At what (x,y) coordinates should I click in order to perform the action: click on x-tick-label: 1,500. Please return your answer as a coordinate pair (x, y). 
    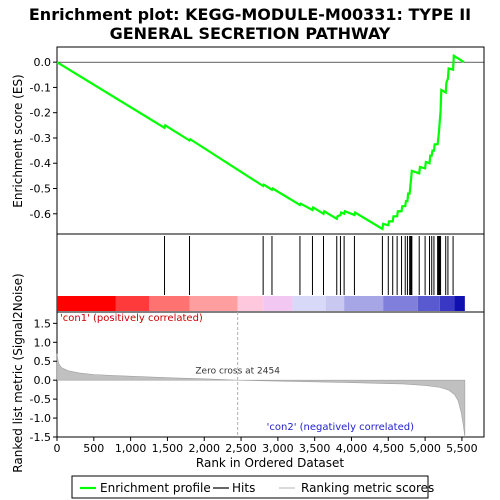
    Looking at the image, I should click on (168, 448).